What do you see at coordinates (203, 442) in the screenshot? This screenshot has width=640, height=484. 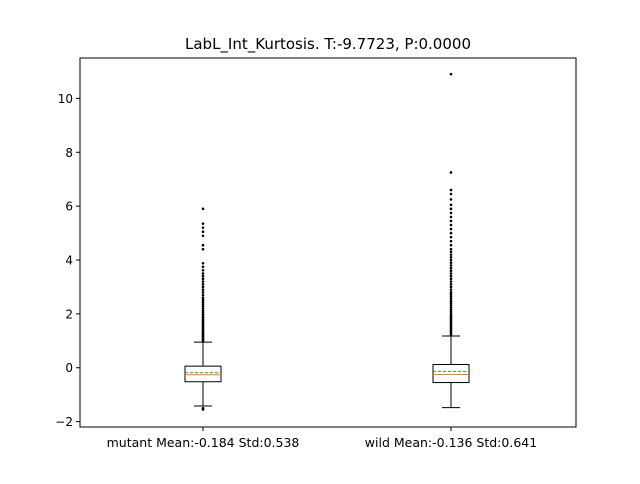 I see `x-tick-label: mutant Mean:-0.184 Std:0.538` at bounding box center [203, 442].